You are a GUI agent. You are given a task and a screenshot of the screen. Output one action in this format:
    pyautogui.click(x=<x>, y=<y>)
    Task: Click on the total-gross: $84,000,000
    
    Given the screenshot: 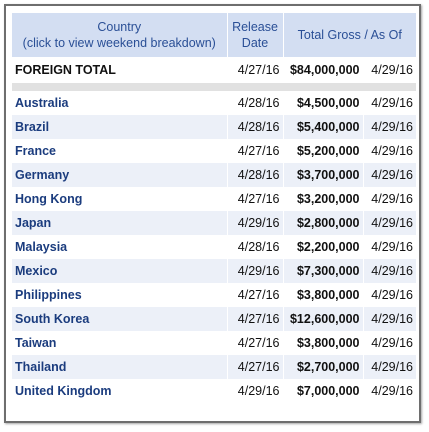 What is the action you would take?
    pyautogui.click(x=323, y=70)
    